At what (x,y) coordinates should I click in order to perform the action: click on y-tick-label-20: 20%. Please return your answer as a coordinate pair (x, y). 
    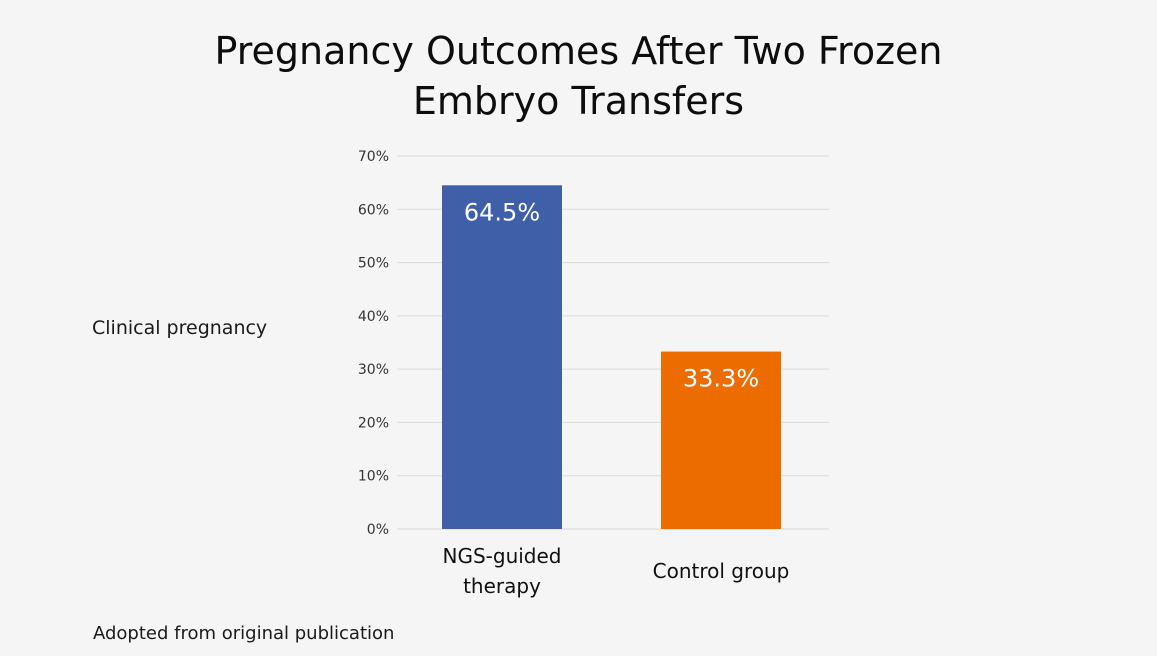
    Looking at the image, I should click on (373, 423).